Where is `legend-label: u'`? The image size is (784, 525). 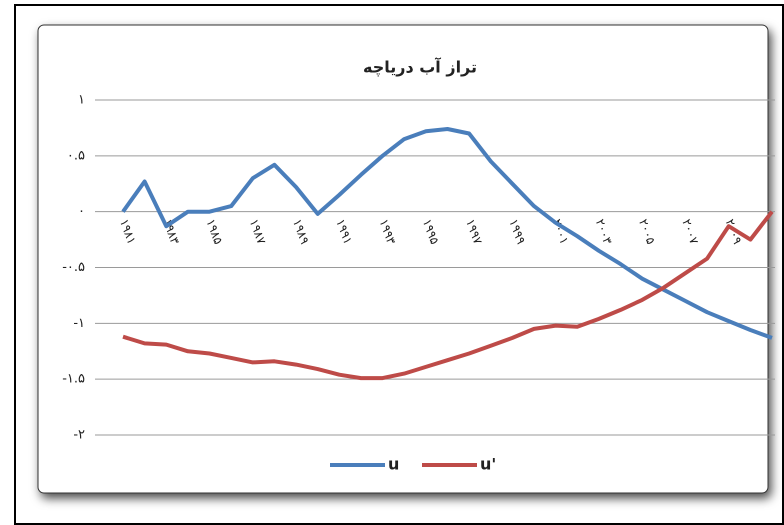
legend-label: u' is located at coordinates (488, 464).